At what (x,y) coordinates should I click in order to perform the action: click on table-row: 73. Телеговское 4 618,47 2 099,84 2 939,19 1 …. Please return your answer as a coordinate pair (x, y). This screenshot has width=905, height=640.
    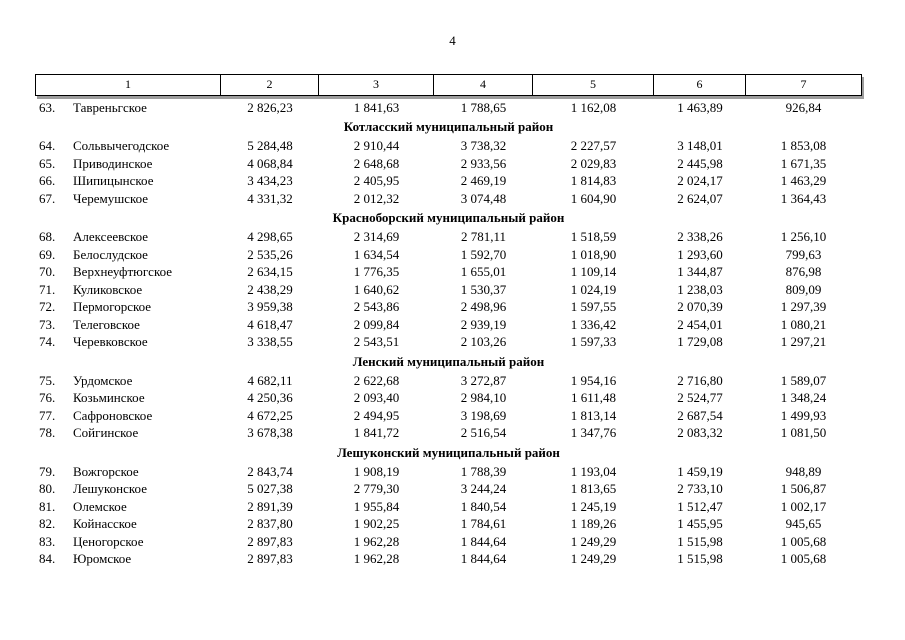
    Looking at the image, I should click on (448, 325).